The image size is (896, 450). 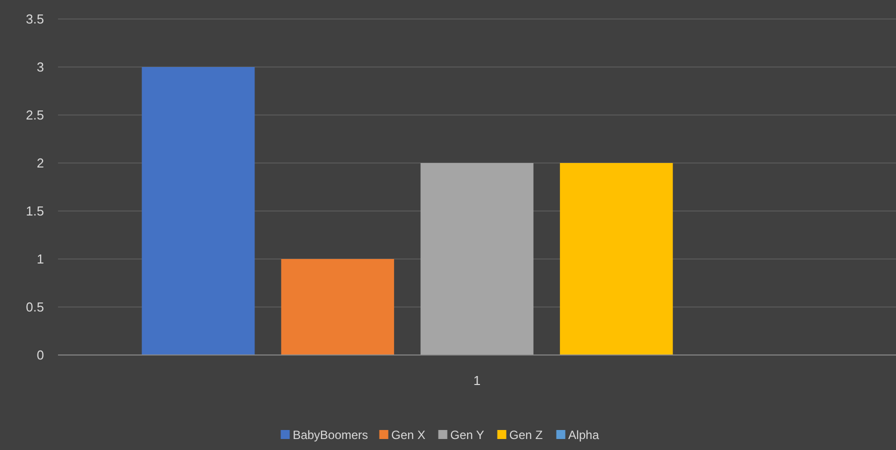 I want to click on y-tick-label: 1.5, so click(x=35, y=211).